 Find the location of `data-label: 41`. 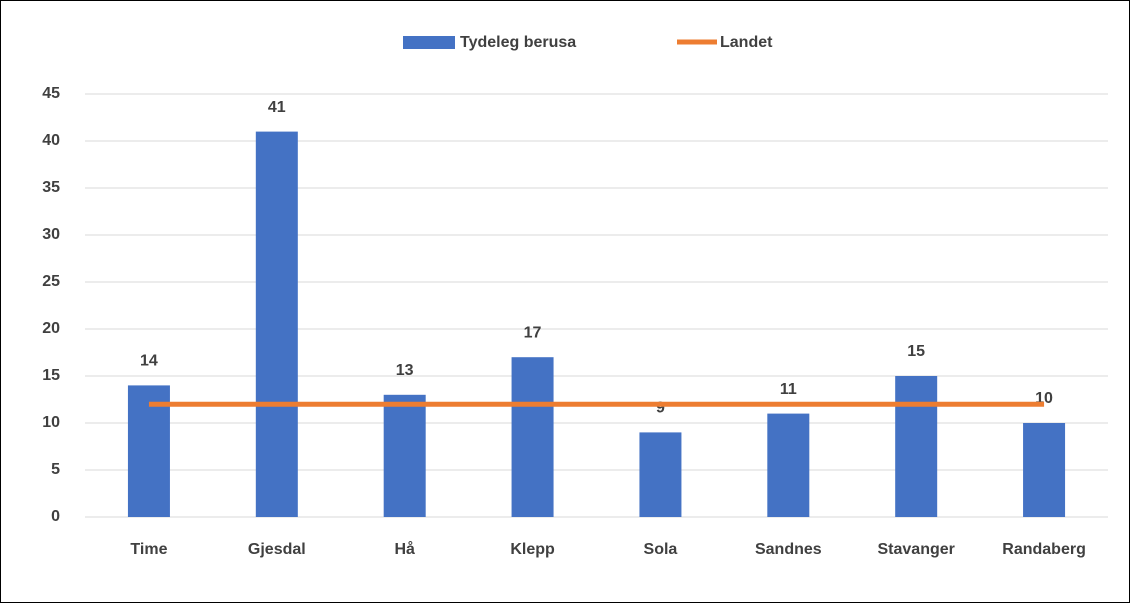

data-label: 41 is located at coordinates (277, 107).